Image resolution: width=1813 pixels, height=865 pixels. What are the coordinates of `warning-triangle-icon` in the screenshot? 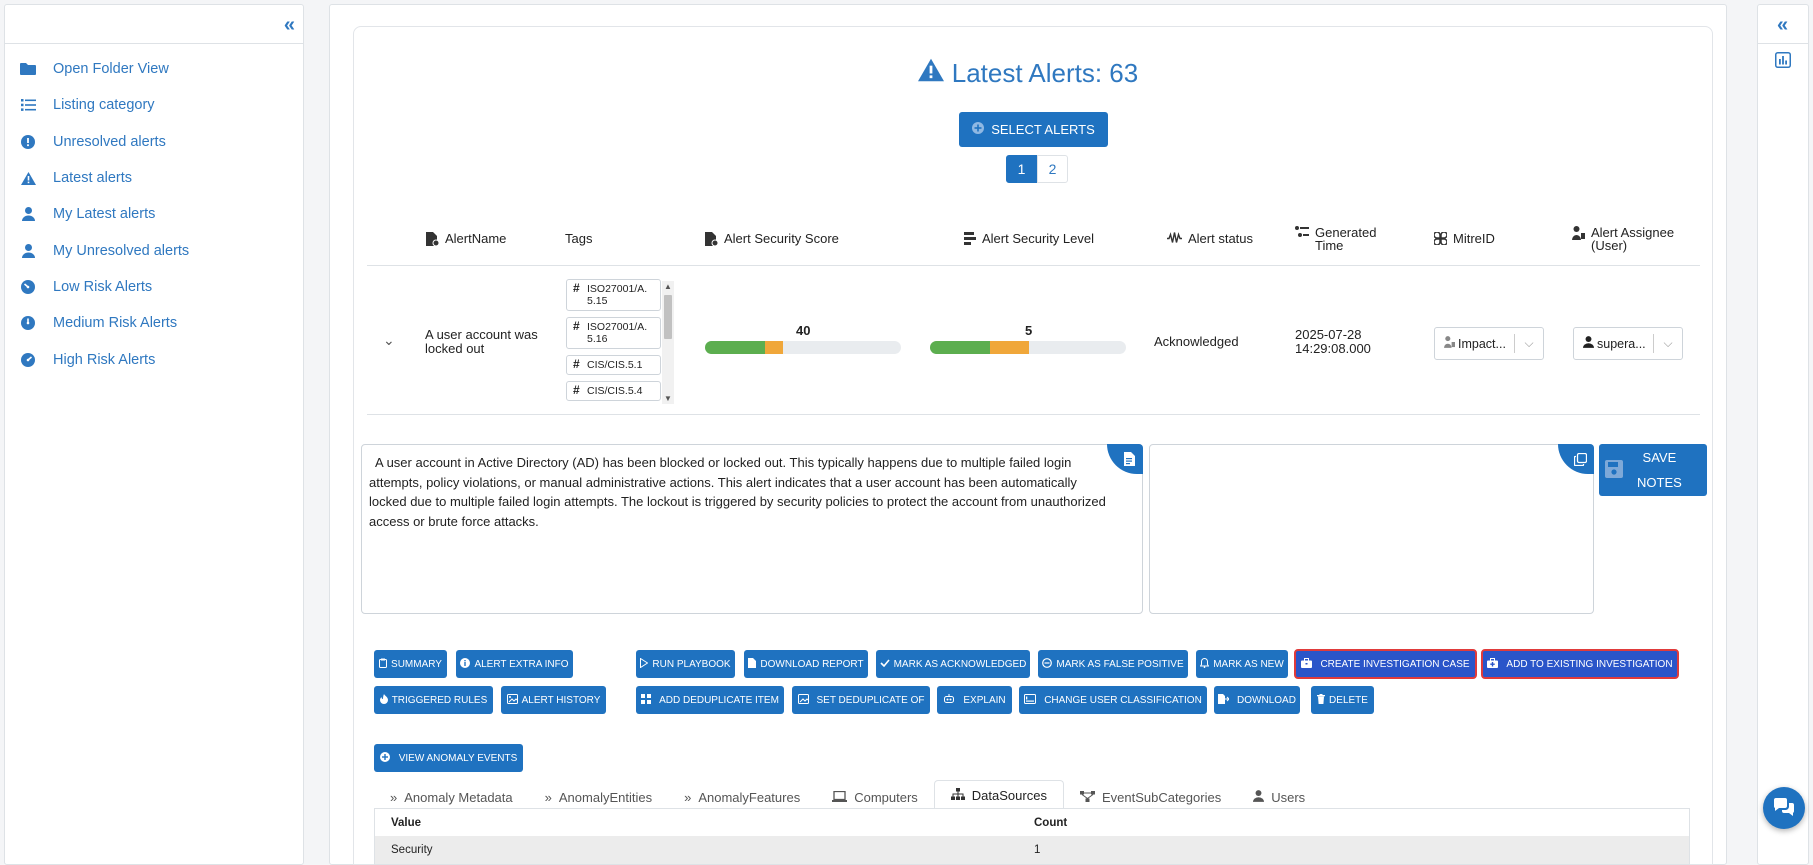 It's located at (930, 73).